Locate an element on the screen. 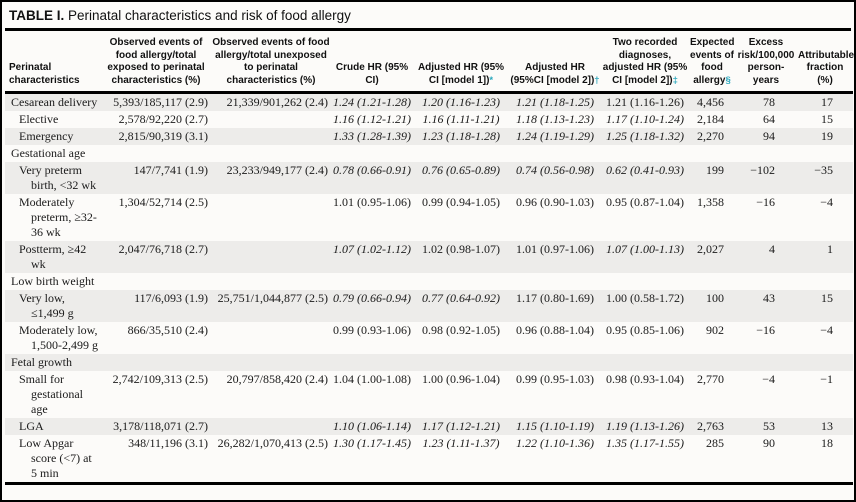  cell-two_rec: 1.21 (1.16-1.26) is located at coordinates (645, 102).